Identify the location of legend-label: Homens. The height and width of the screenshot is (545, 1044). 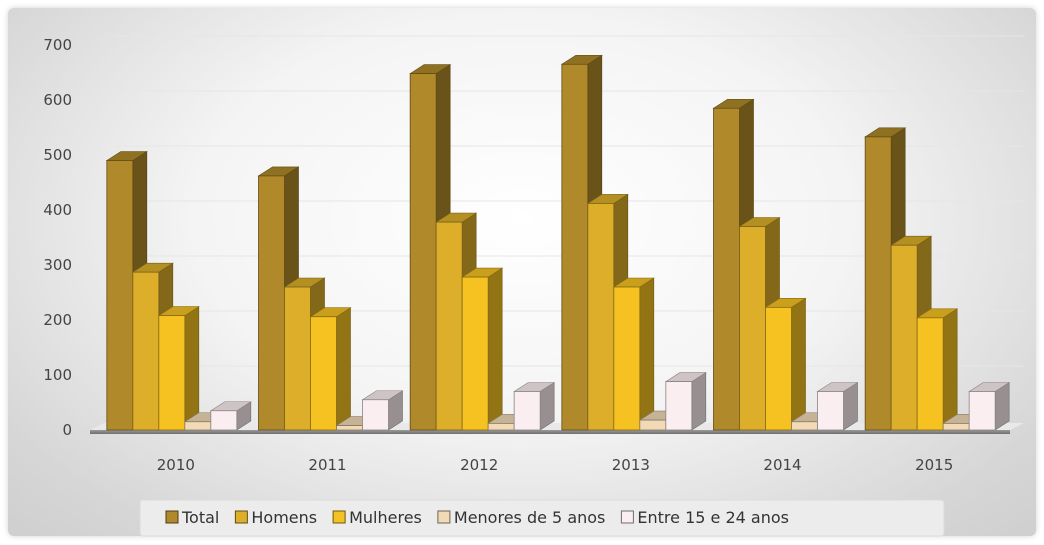
(284, 517).